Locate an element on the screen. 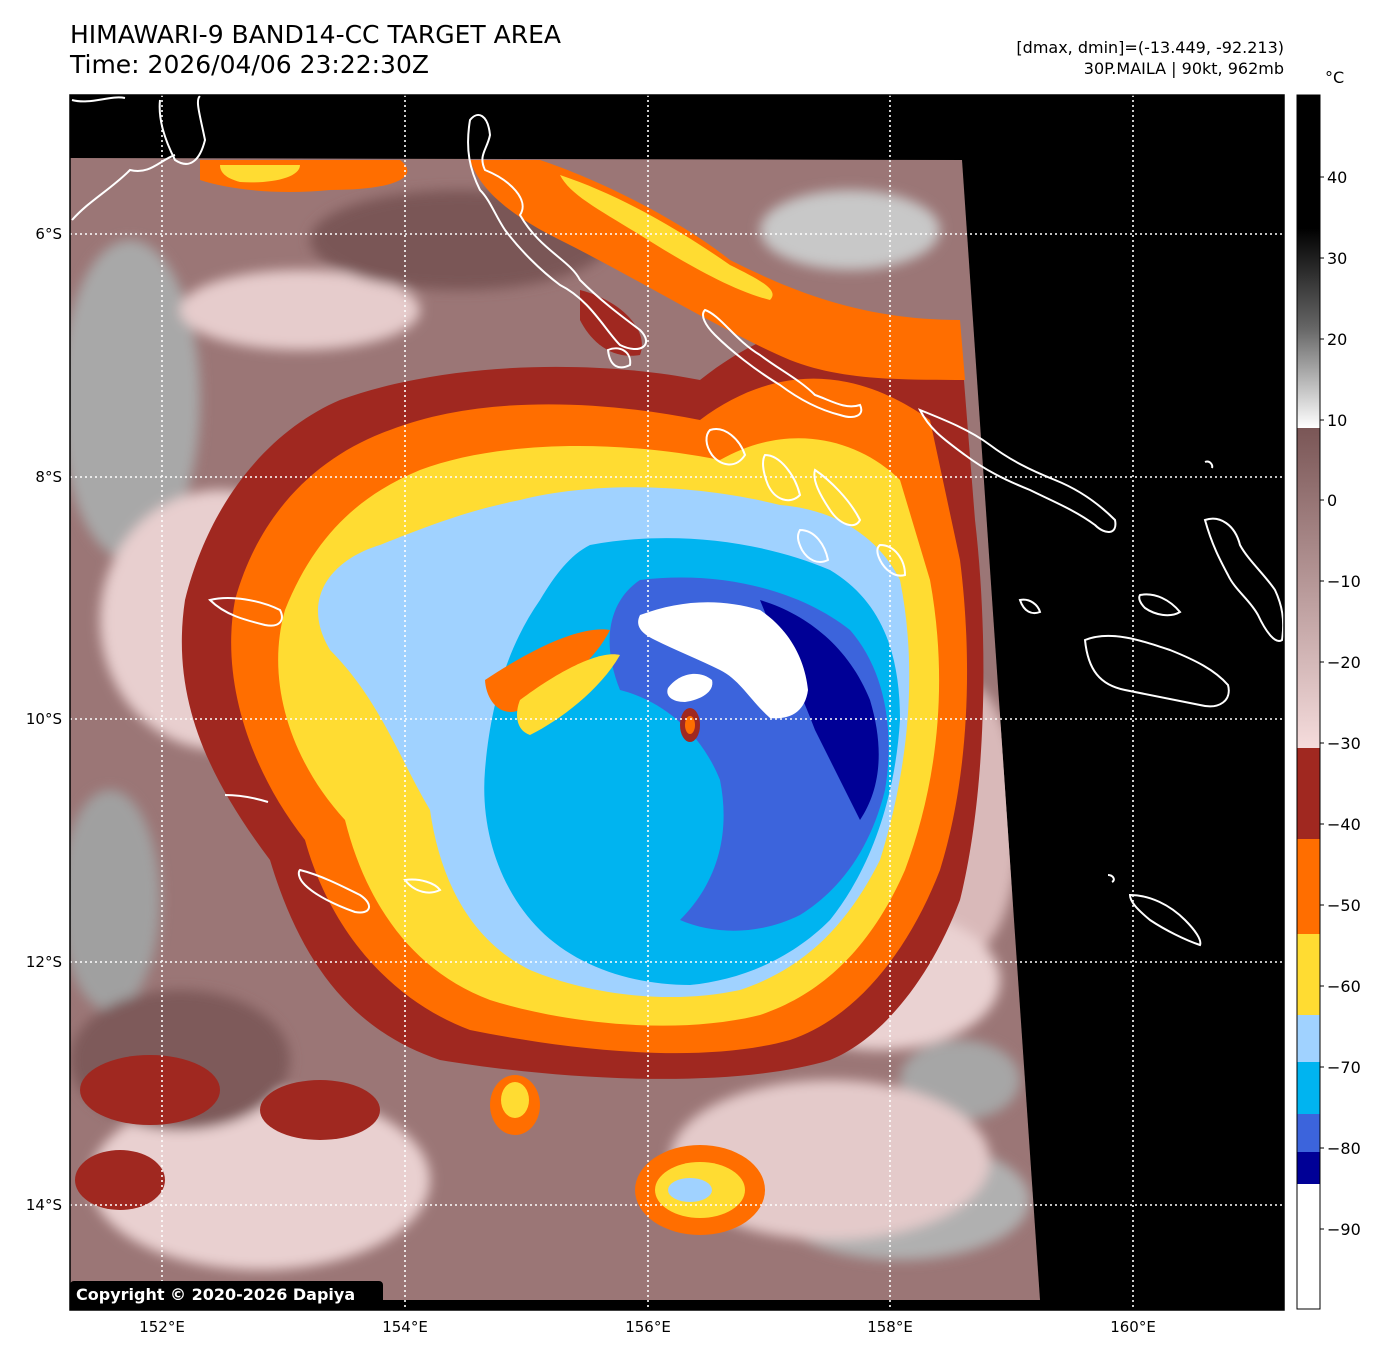 This screenshot has width=1388, height=1359. colorbar-unit: °C is located at coordinates (1335, 77).